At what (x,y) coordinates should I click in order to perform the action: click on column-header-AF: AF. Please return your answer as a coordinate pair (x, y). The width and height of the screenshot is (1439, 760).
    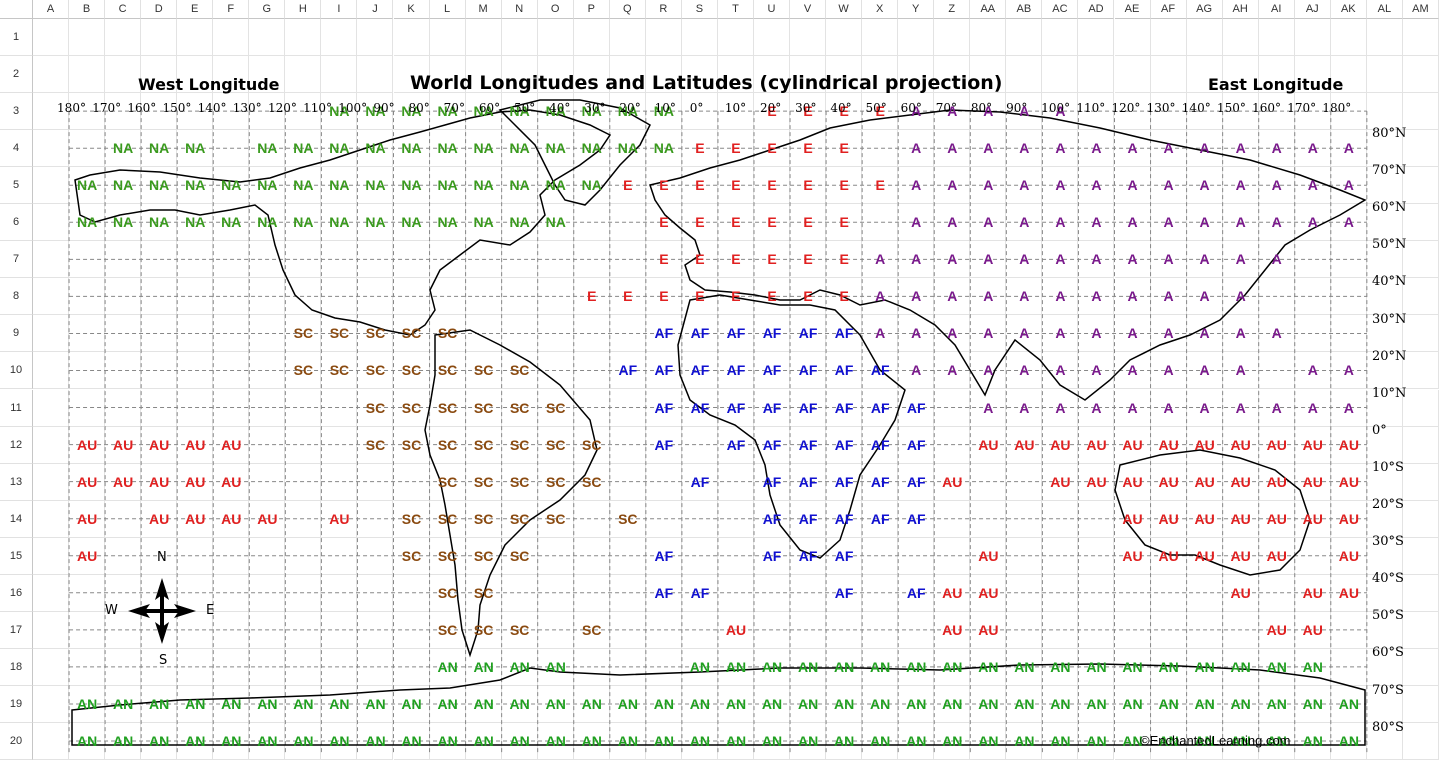
    Looking at the image, I should click on (1168, 9).